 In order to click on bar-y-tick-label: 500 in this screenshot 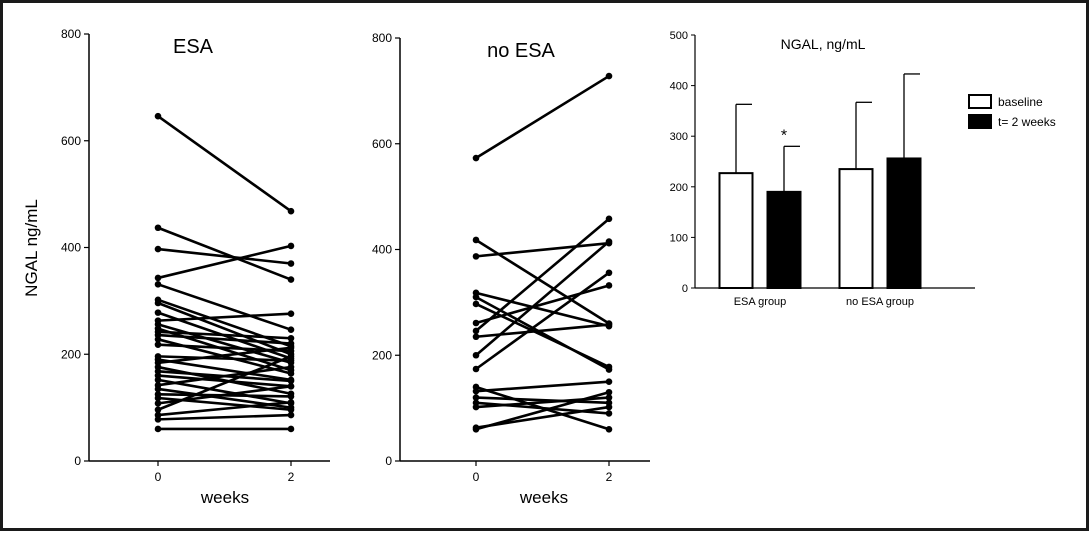, I will do `click(679, 36)`.